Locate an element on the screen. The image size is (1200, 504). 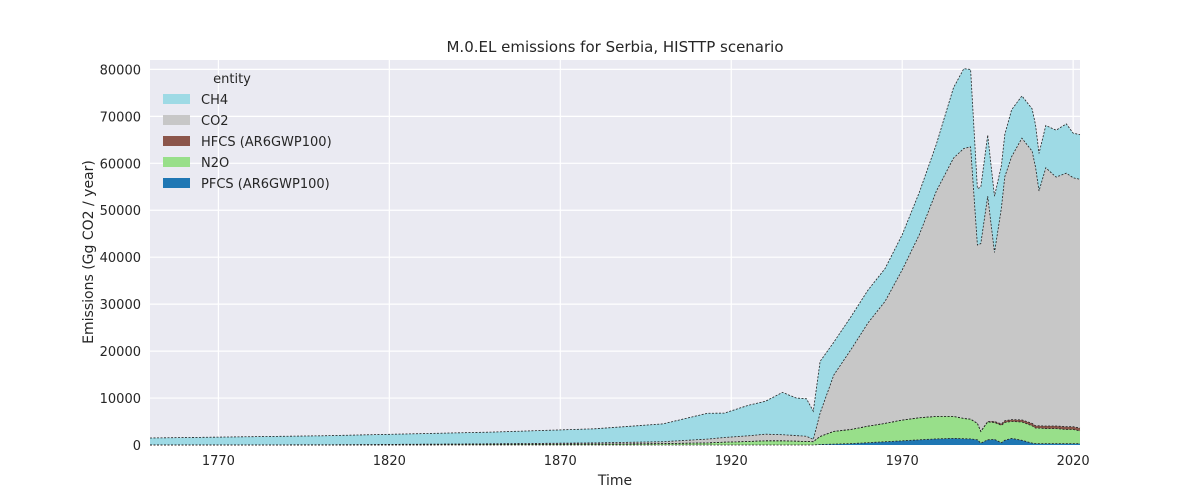
x-axis-label: Time is located at coordinates (614, 481).